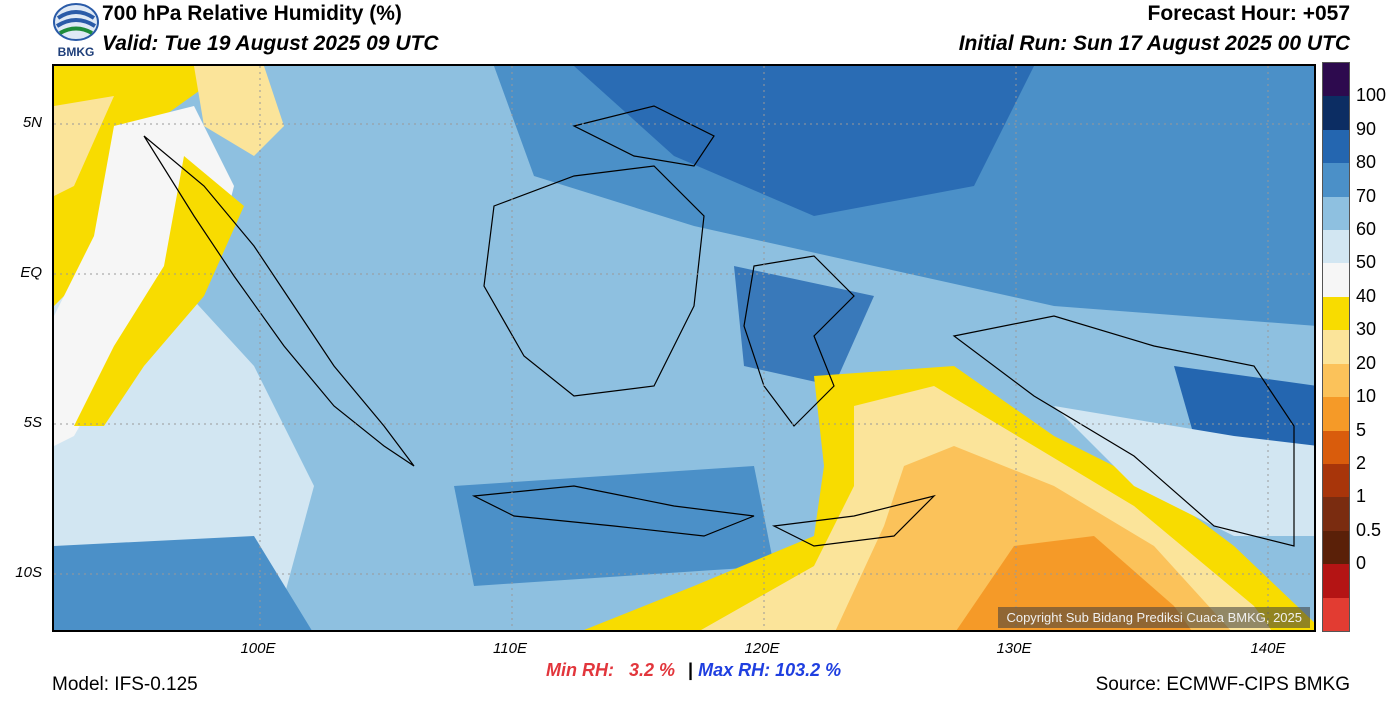 The image size is (1400, 709). Describe the element at coordinates (1366, 128) in the screenshot. I see `colorbar-label: 90` at that location.